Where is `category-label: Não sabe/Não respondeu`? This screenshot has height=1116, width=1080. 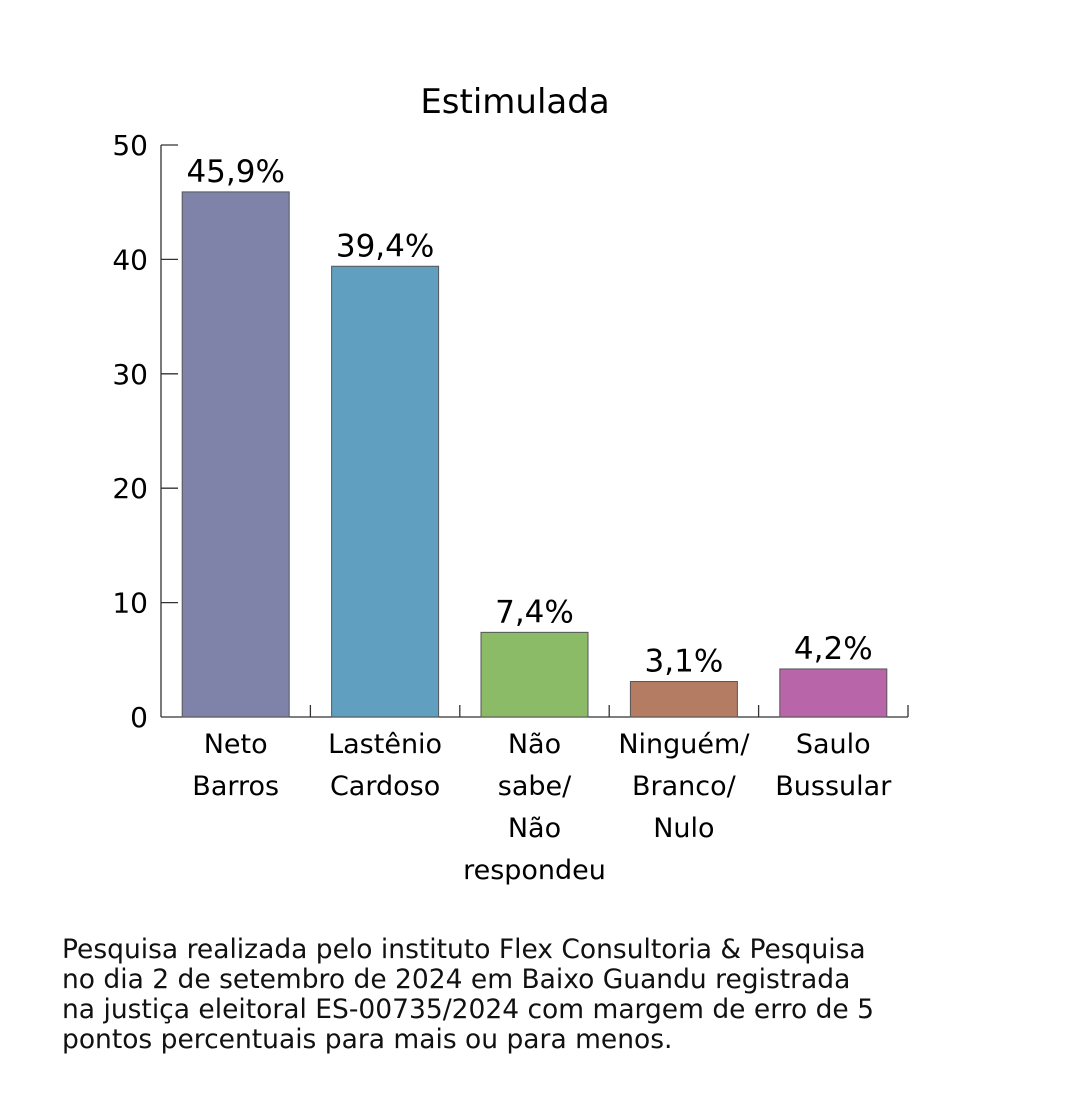 category-label: Não sabe/Não respondeu is located at coordinates (534, 807).